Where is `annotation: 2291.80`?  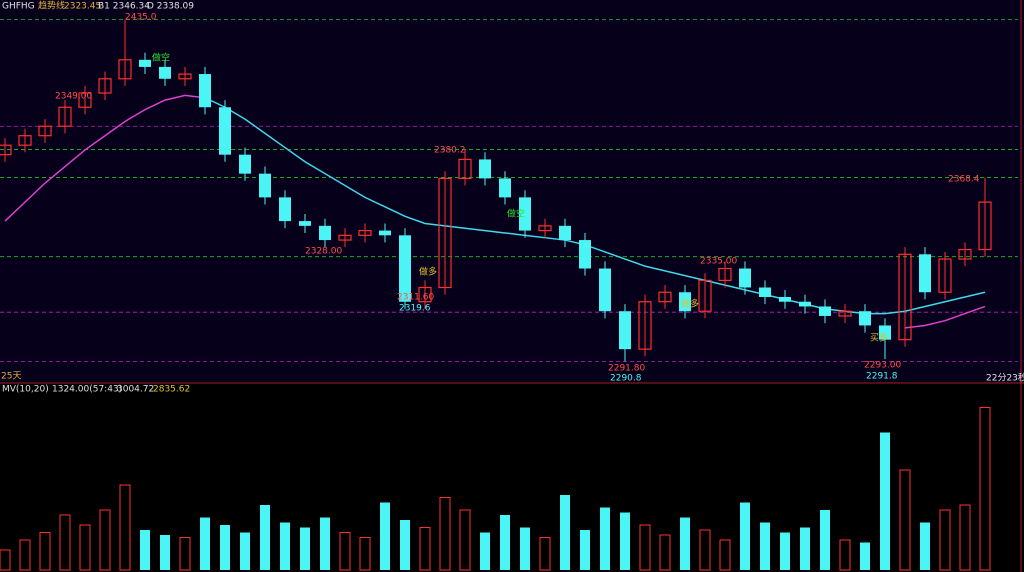 annotation: 2291.80 is located at coordinates (626, 369).